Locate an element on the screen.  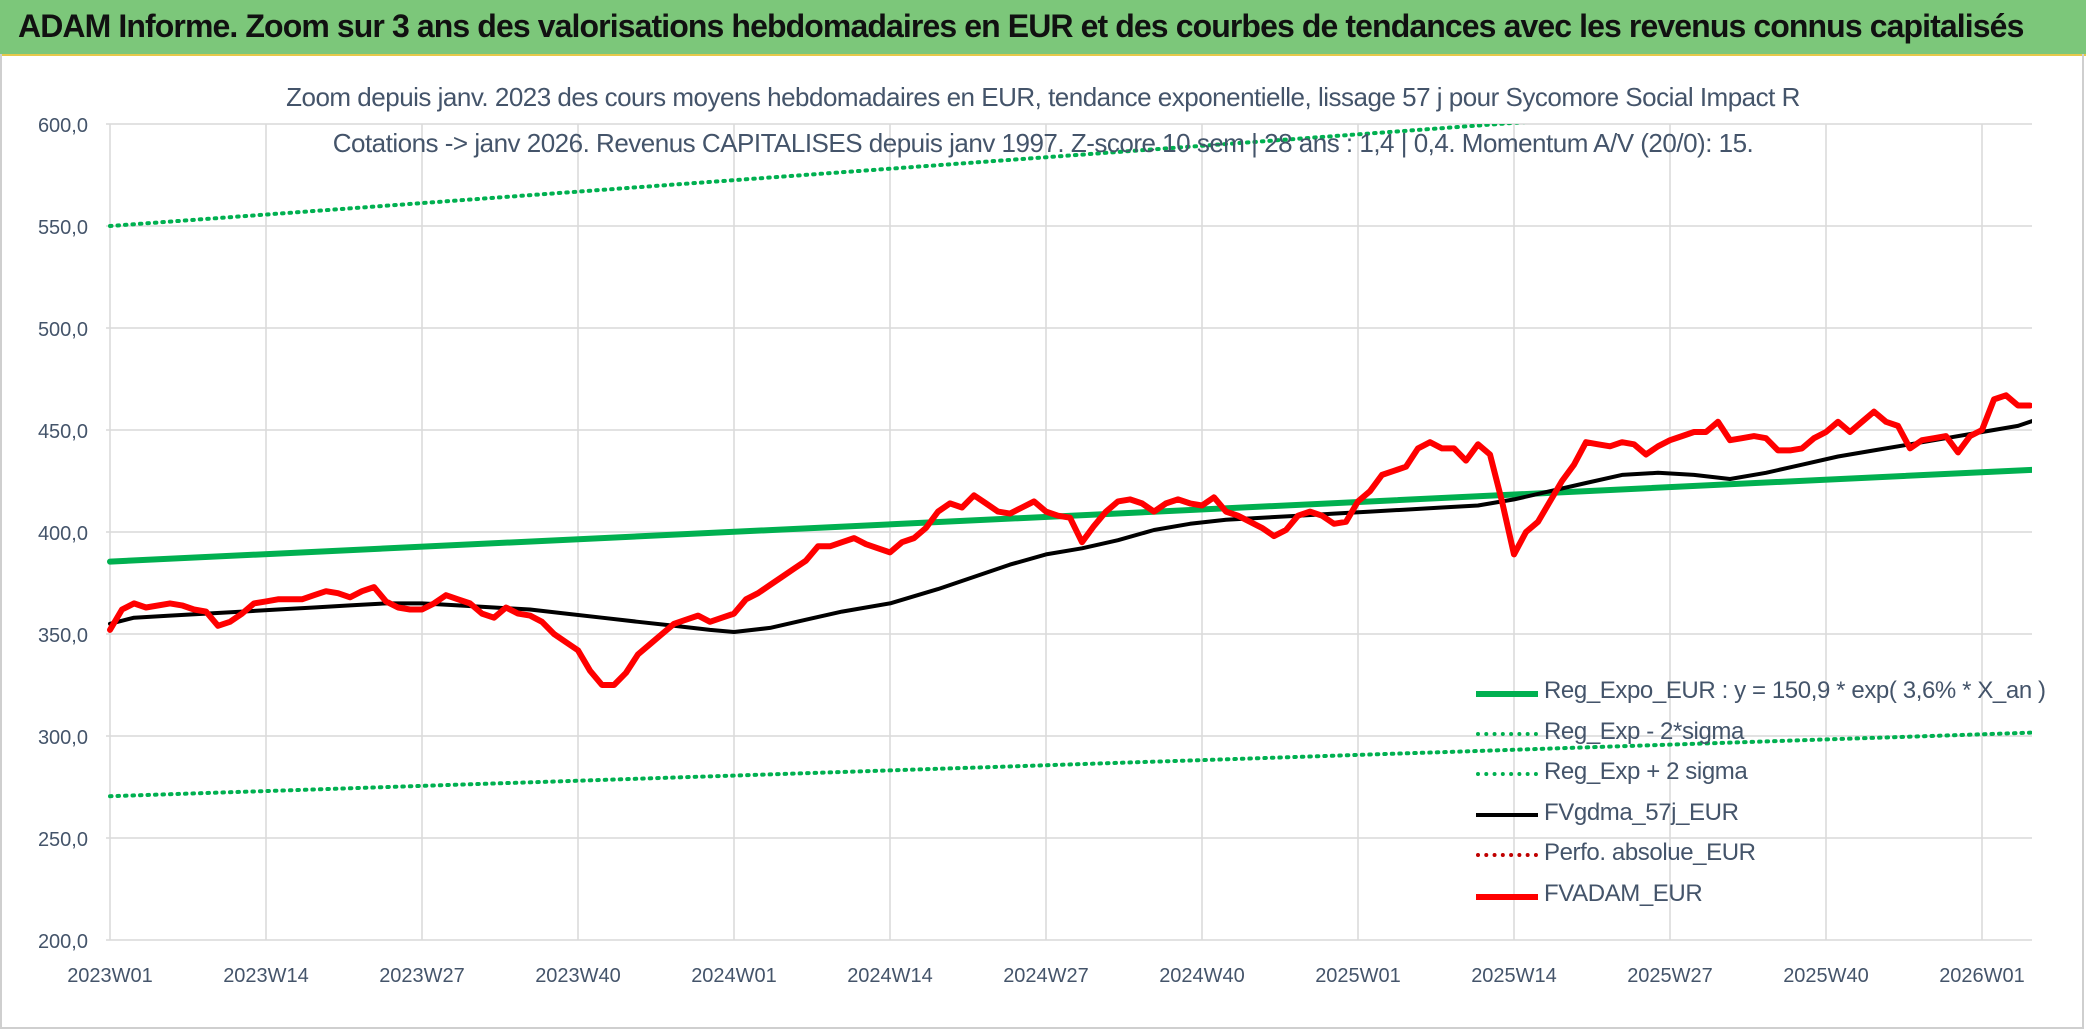
x-tick-label: 2024W27 is located at coordinates (1046, 976).